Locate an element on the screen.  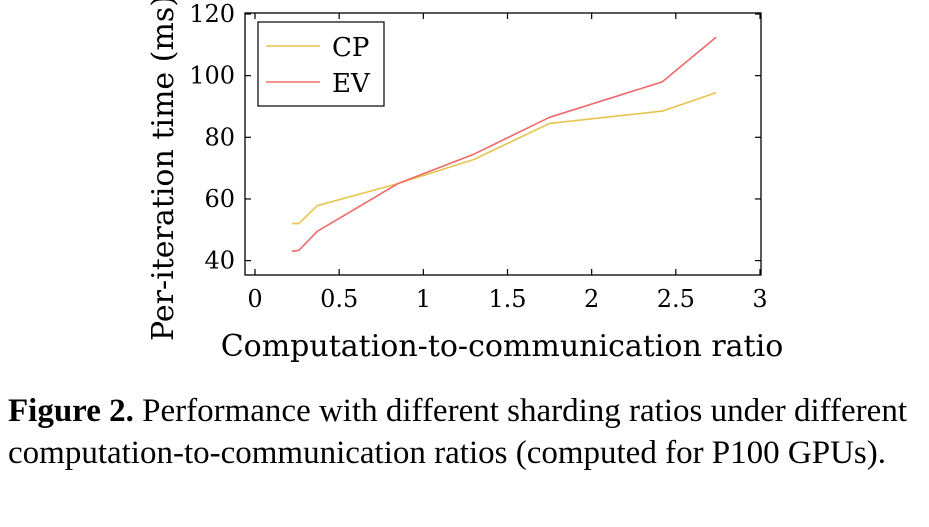
y-tick-label: 80 is located at coordinates (219, 137).